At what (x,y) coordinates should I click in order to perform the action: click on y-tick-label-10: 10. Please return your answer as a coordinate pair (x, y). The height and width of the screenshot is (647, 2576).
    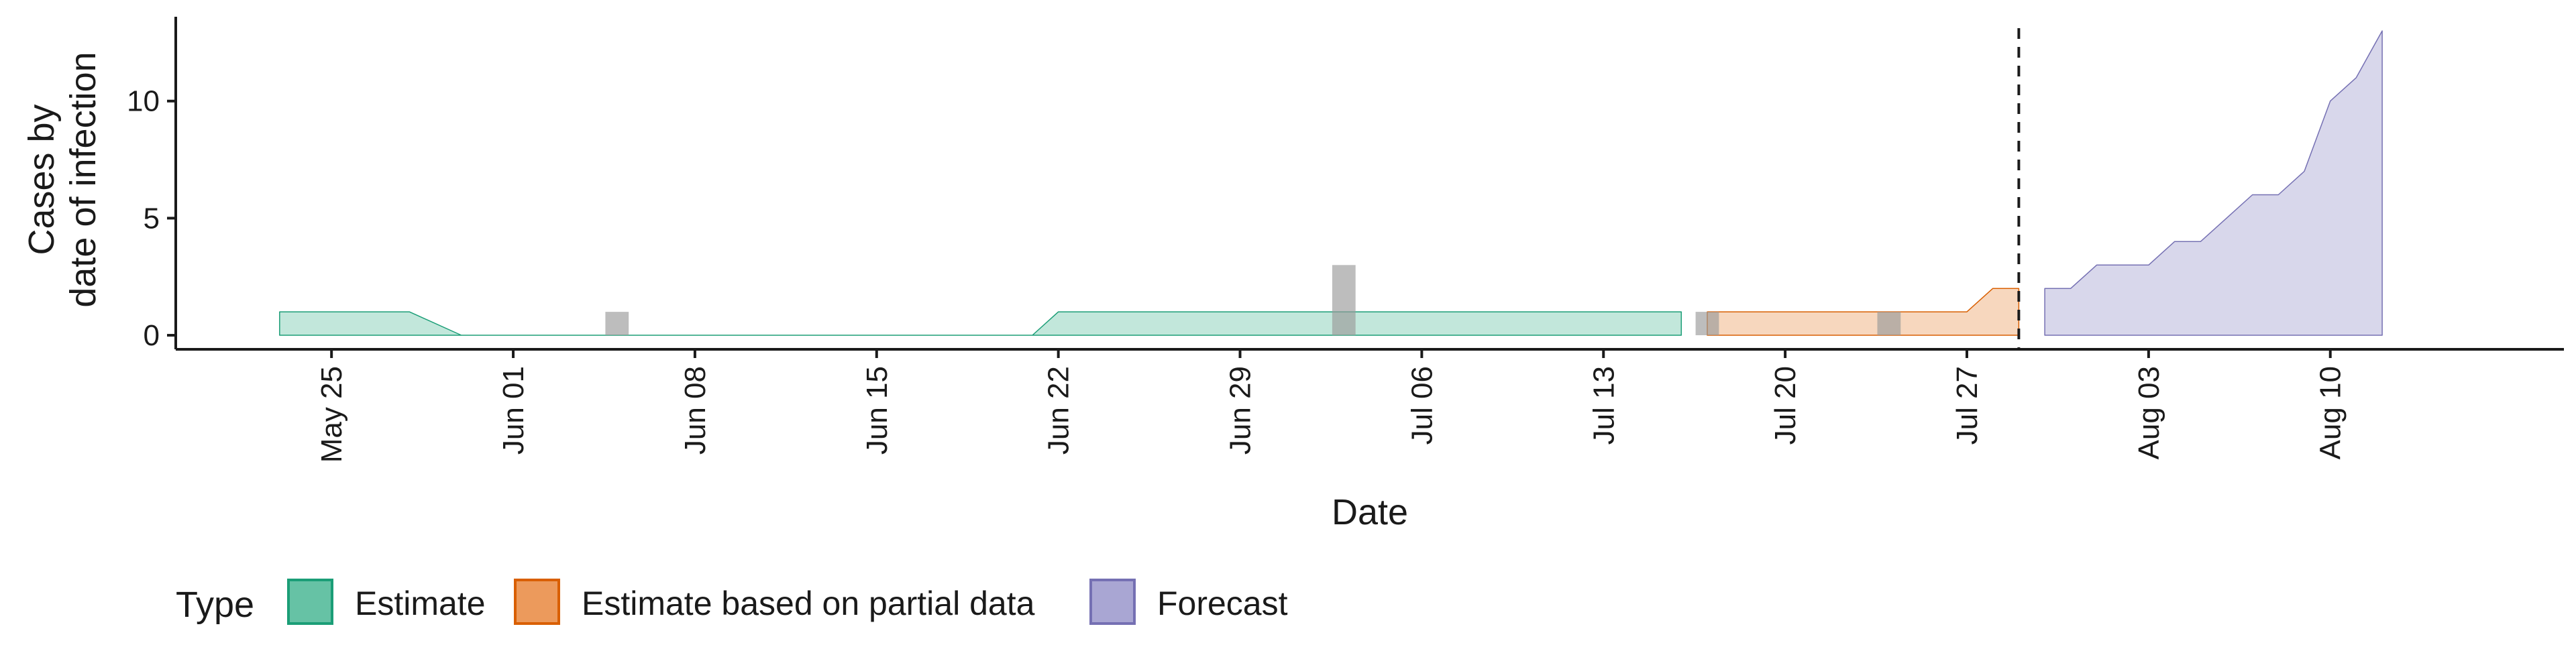
    Looking at the image, I should click on (143, 102).